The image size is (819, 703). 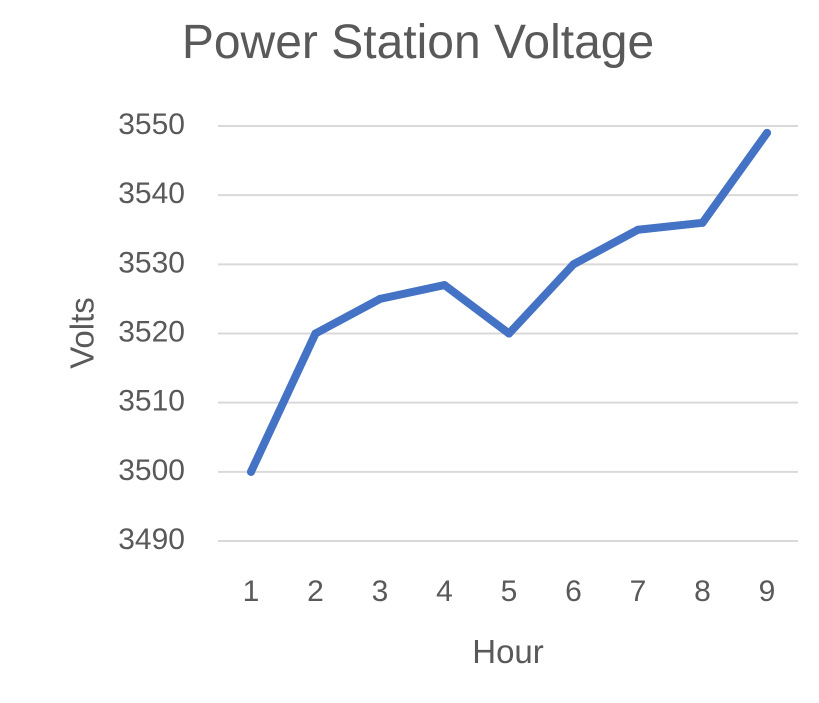 I want to click on x-tick-label: 6, so click(x=573, y=591).